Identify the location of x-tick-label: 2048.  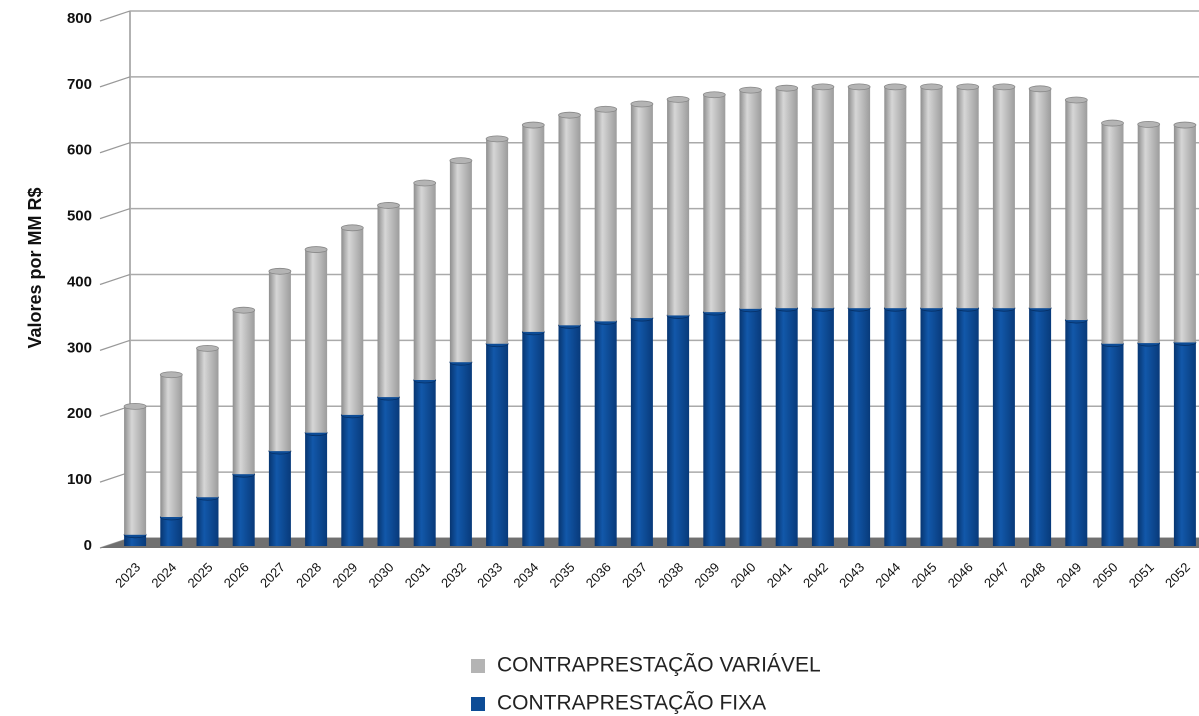
(1032, 575).